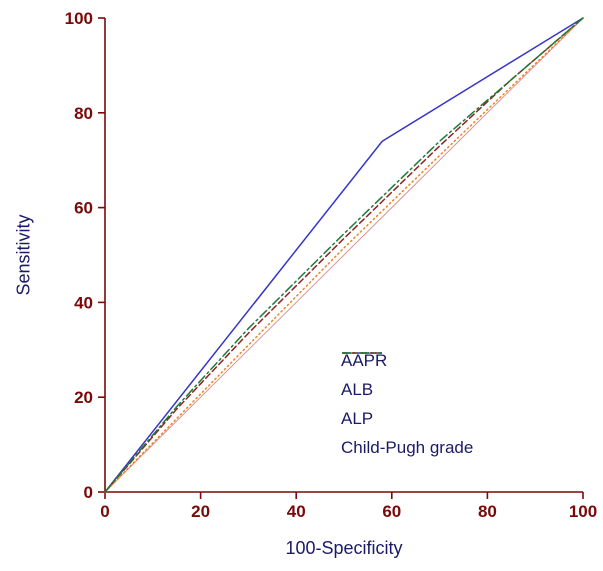 This screenshot has height=571, width=603. What do you see at coordinates (357, 389) in the screenshot?
I see `legend-label: ALB` at bounding box center [357, 389].